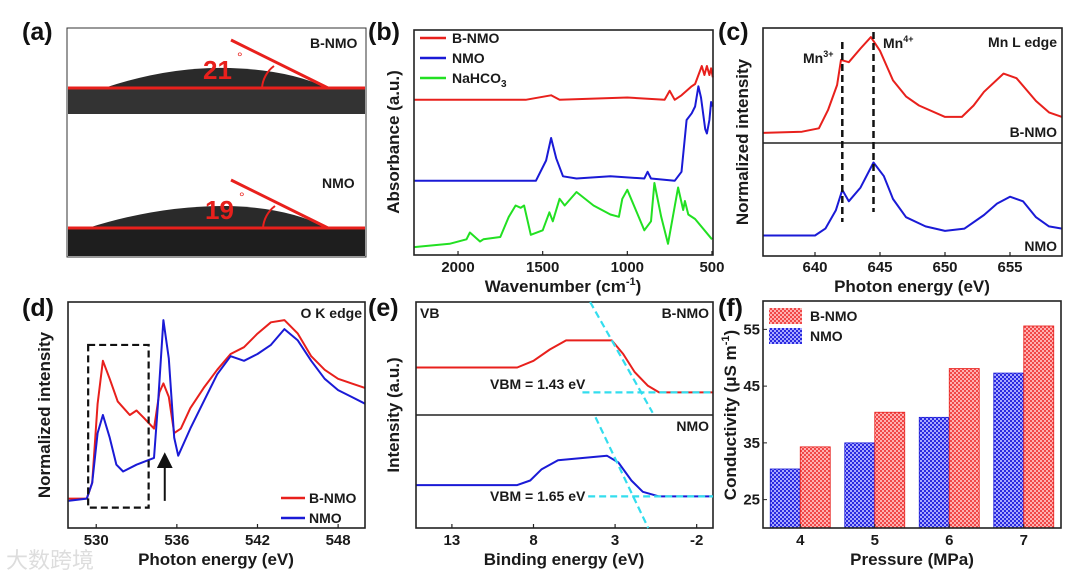 This screenshot has height=579, width=1080. Describe the element at coordinates (383, 308) in the screenshot. I see `panel-label-e: (e)` at that location.